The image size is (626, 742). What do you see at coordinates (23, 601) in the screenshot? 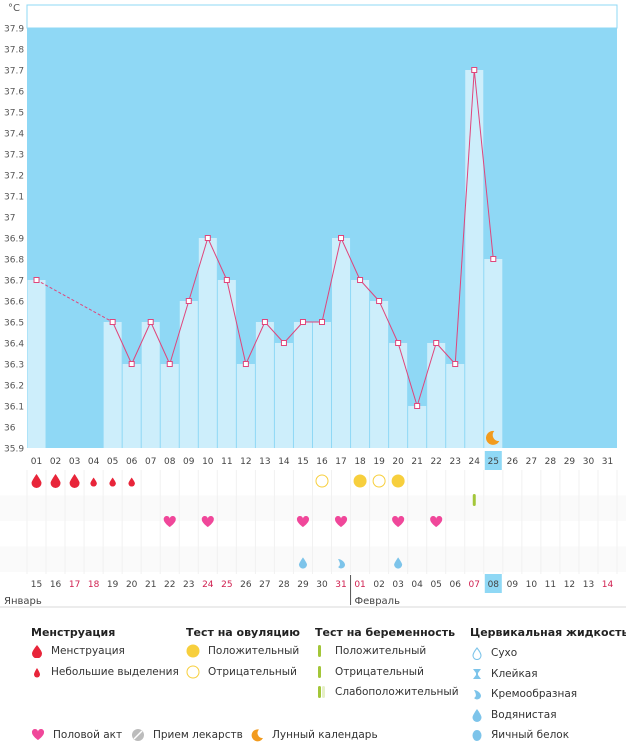
I see `month-label: Январь` at bounding box center [23, 601].